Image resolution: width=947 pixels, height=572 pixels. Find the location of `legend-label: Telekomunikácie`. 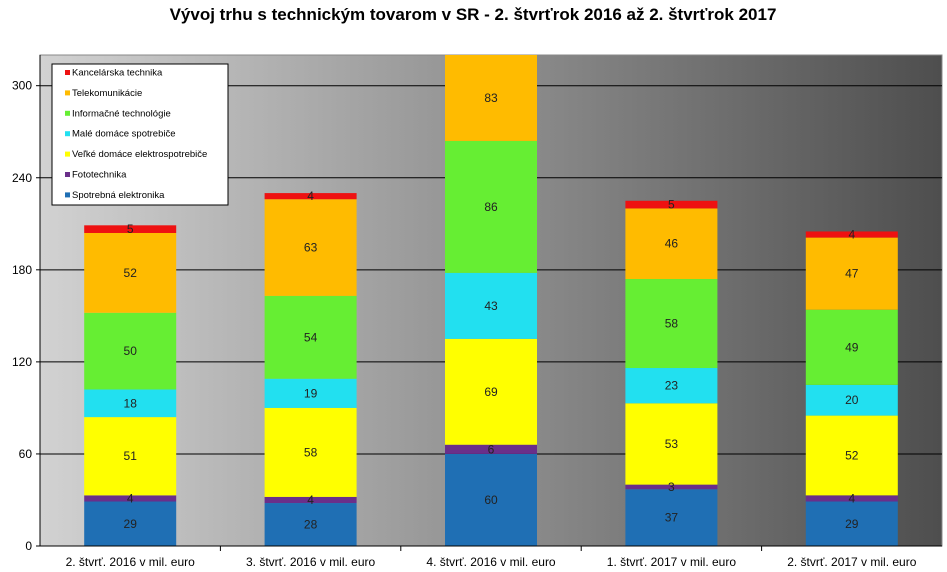

legend-label: Telekomunikácie is located at coordinates (107, 93).